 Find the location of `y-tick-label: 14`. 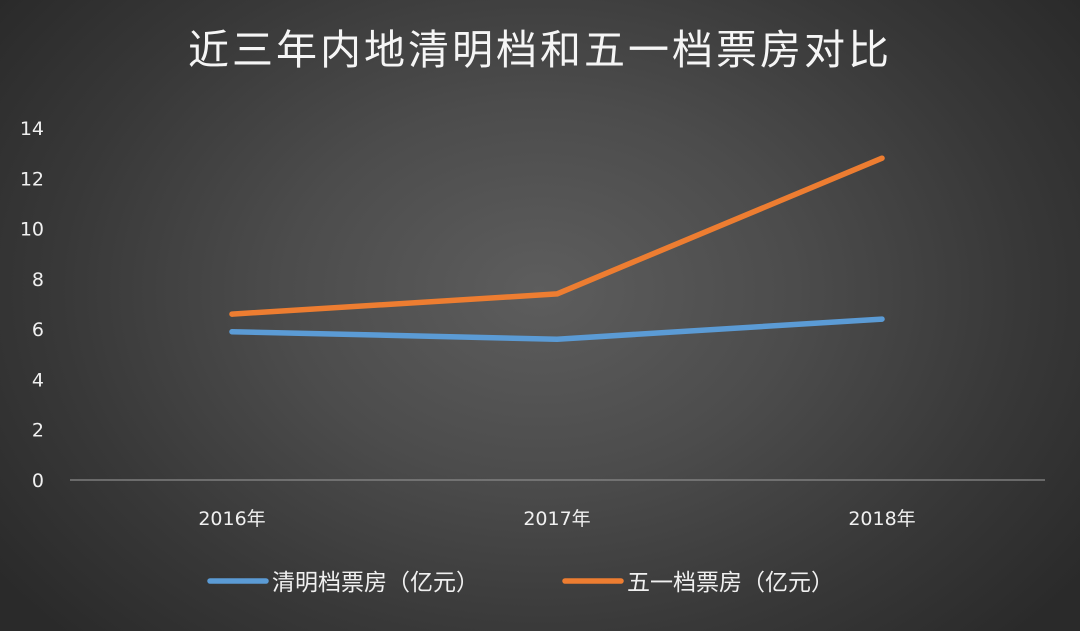

y-tick-label: 14 is located at coordinates (32, 129).